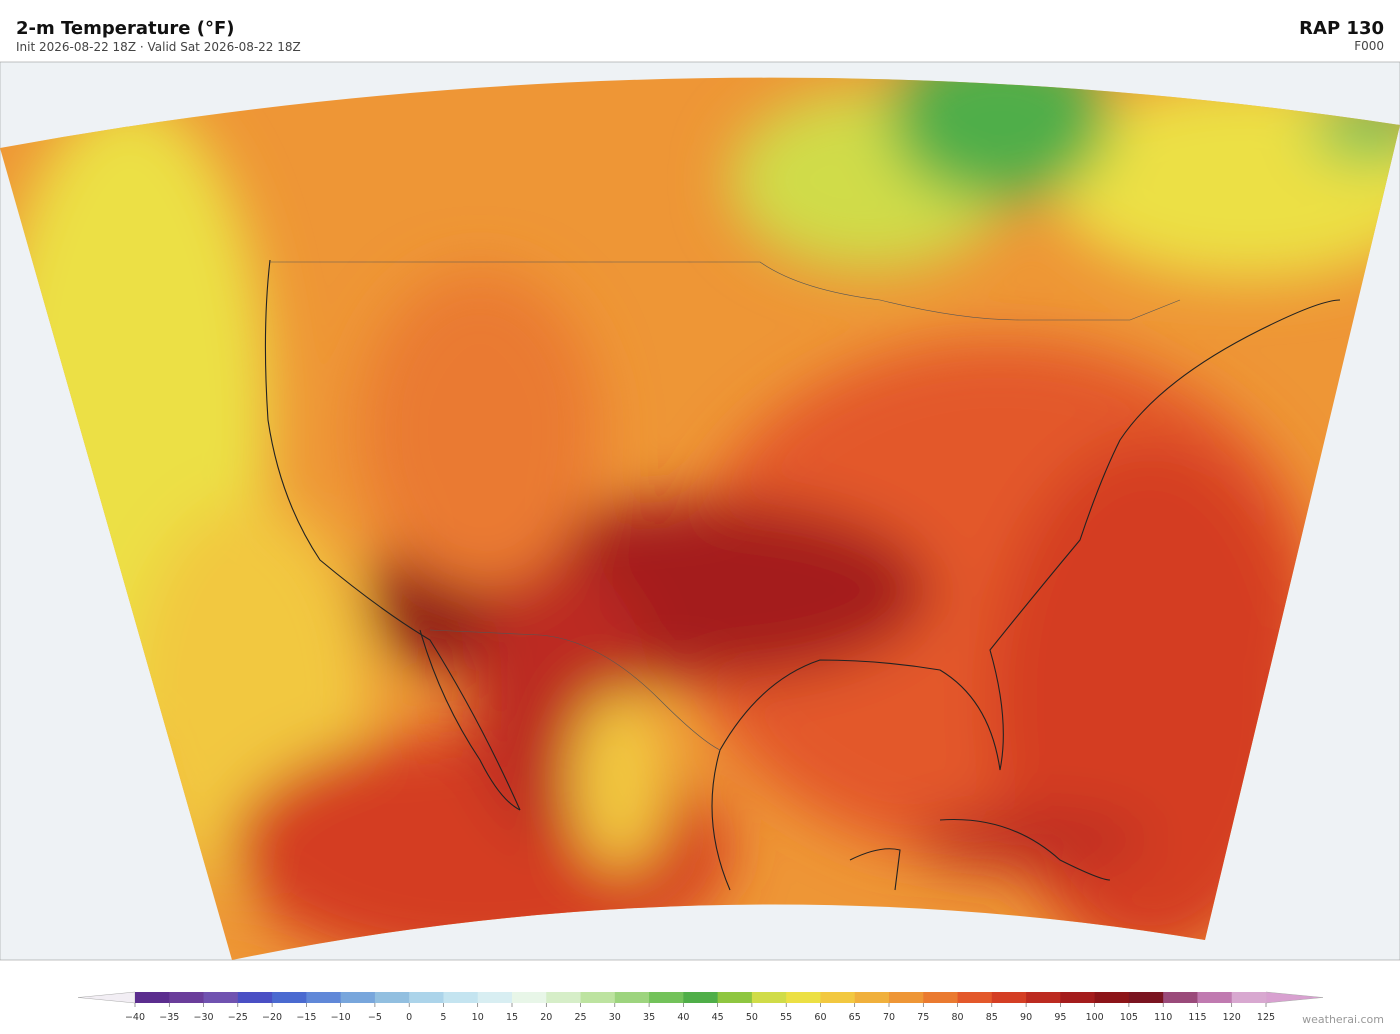 This screenshot has height=1034, width=1400. I want to click on colorbar-tick-label: 105, so click(1129, 1017).